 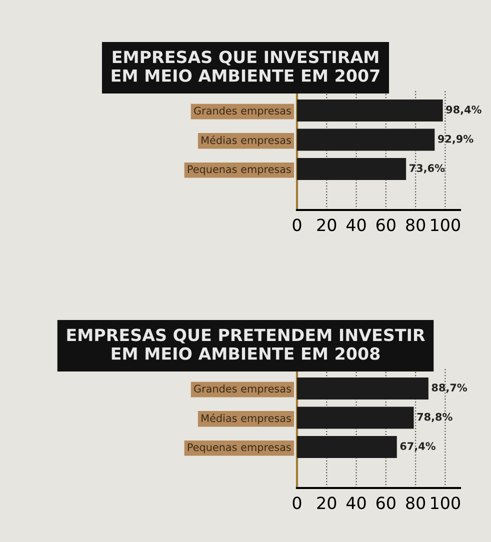 I want to click on data-label: 67,4%, so click(x=418, y=447).